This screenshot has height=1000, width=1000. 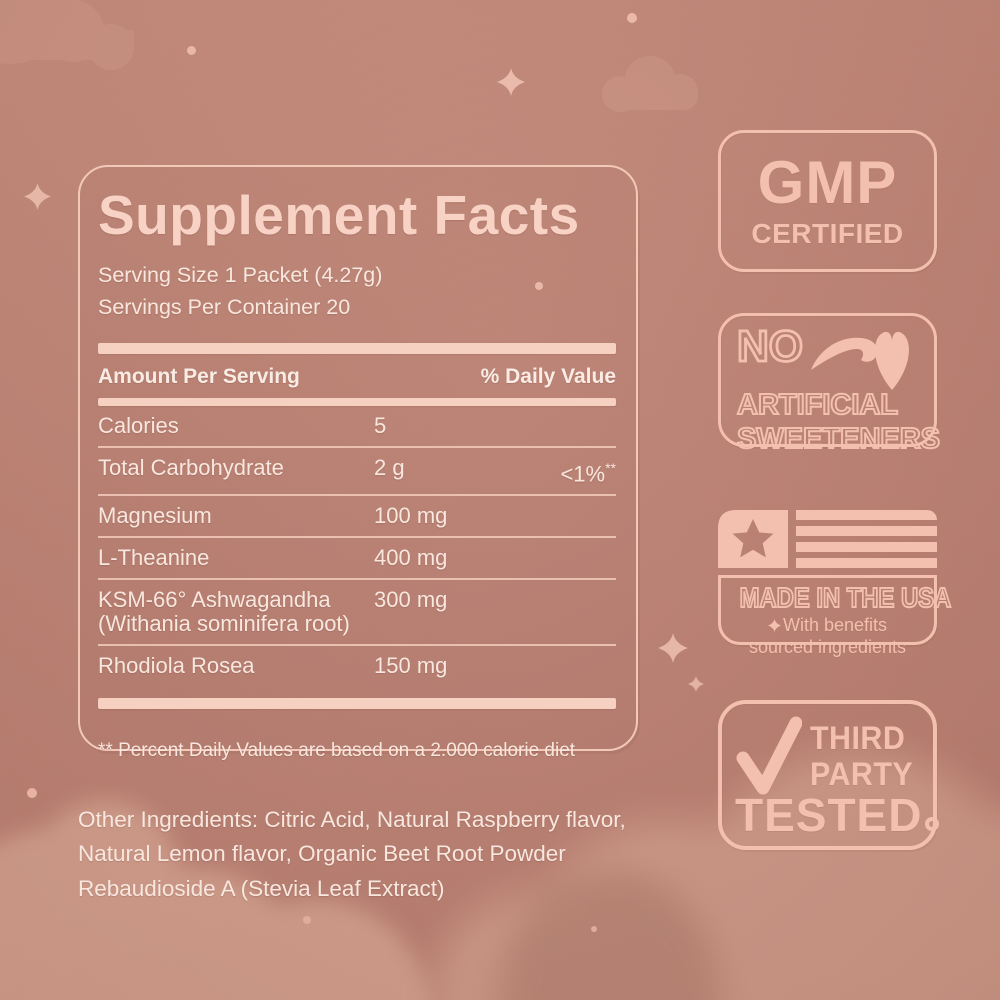 I want to click on table-bottom-bar, so click(x=357, y=704).